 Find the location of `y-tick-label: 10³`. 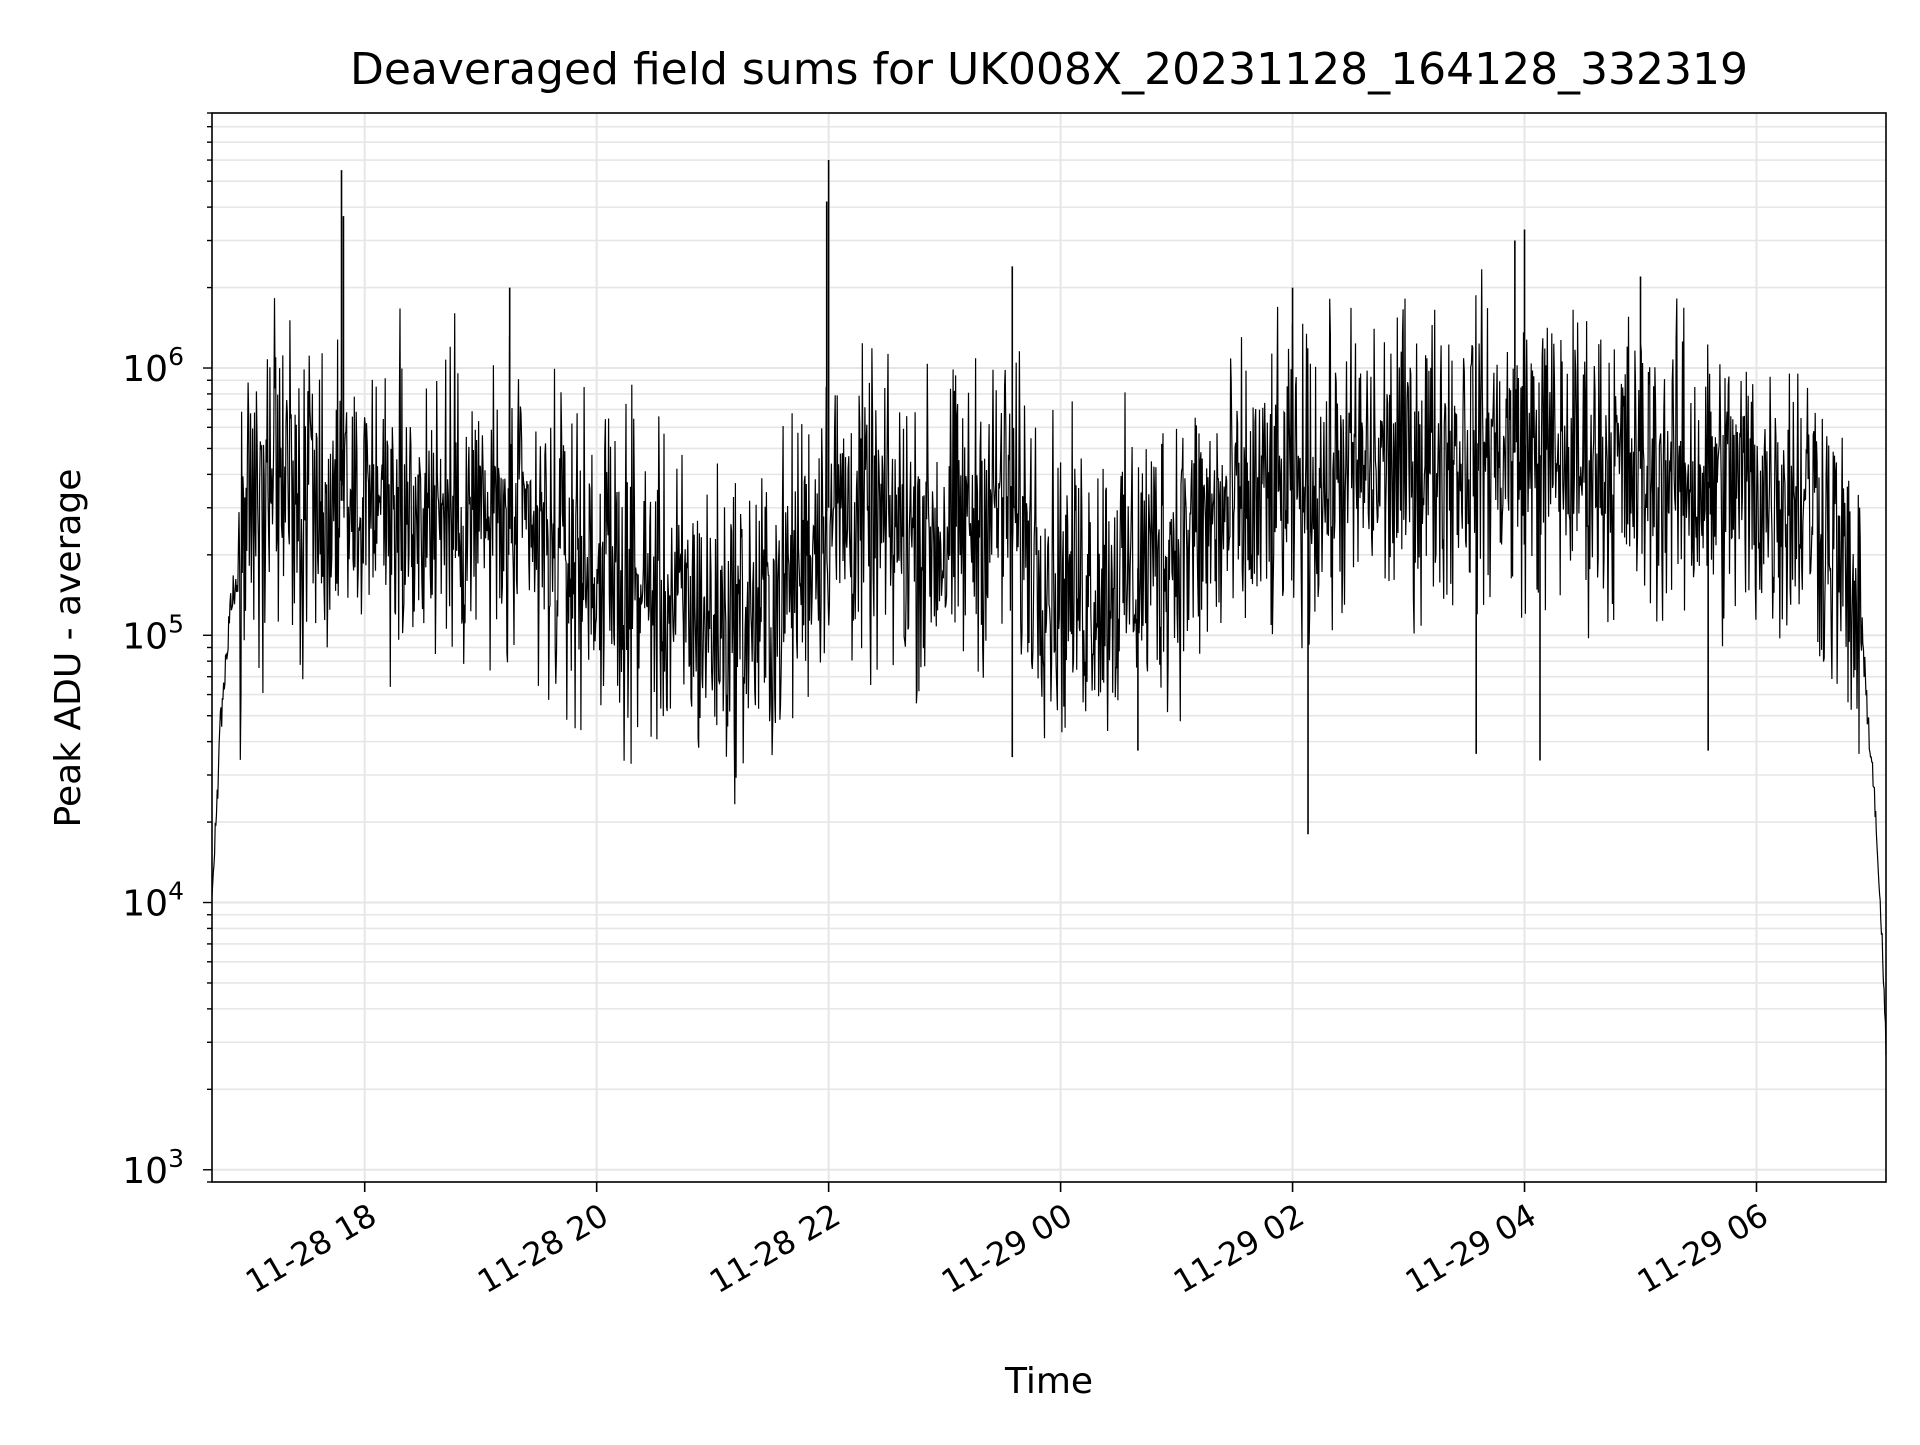

y-tick-label: 10³ is located at coordinates (153, 1168).